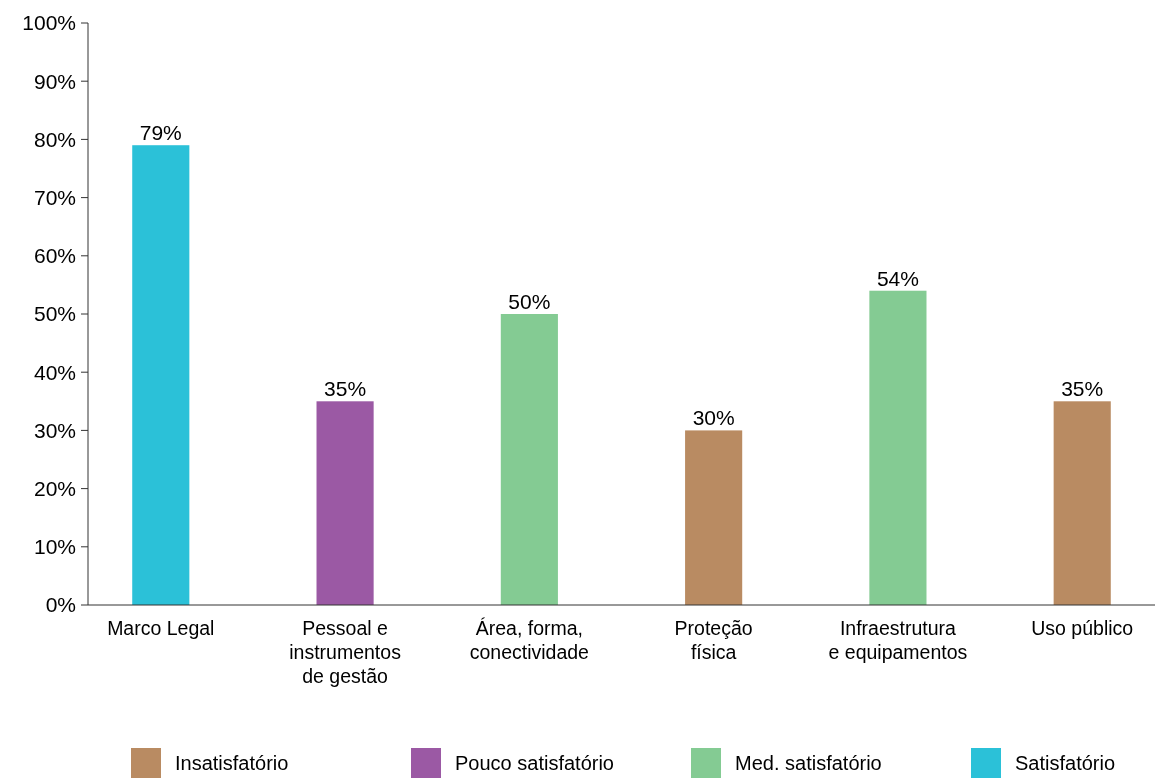  What do you see at coordinates (232, 763) in the screenshot?
I see `legend-label: Insatisfatório` at bounding box center [232, 763].